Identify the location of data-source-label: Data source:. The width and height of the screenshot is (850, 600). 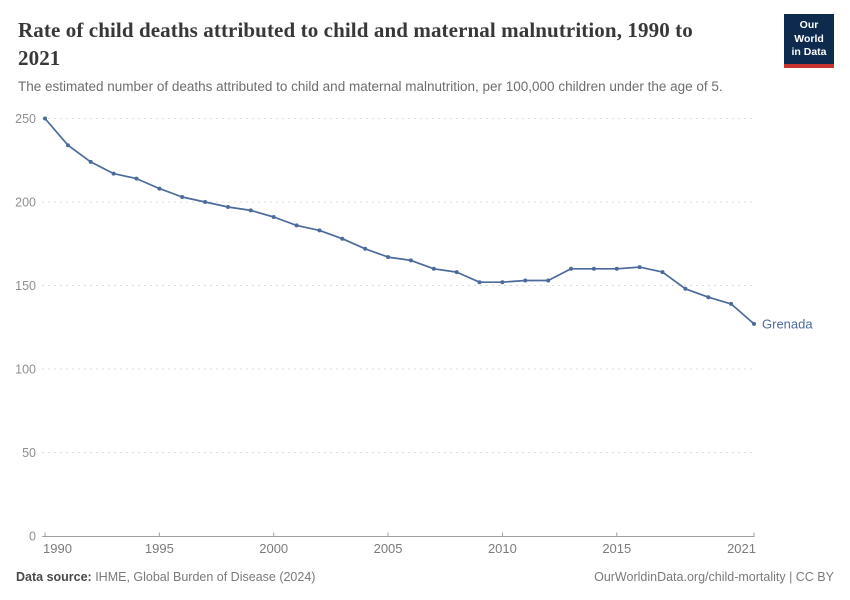
(54, 577).